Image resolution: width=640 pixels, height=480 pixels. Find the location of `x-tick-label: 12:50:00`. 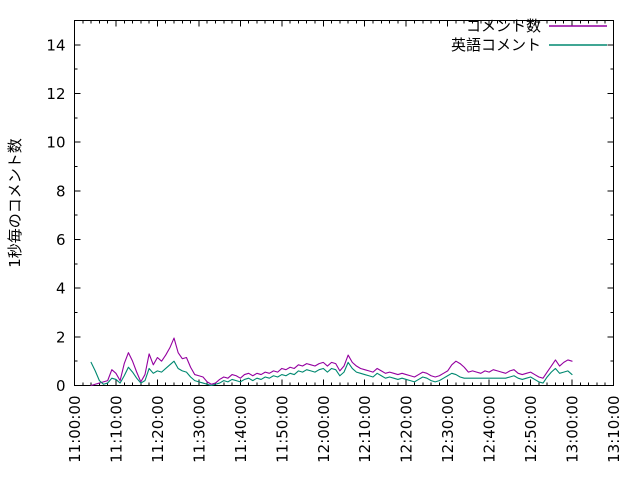

x-tick-label: 12:50:00 is located at coordinates (531, 429).